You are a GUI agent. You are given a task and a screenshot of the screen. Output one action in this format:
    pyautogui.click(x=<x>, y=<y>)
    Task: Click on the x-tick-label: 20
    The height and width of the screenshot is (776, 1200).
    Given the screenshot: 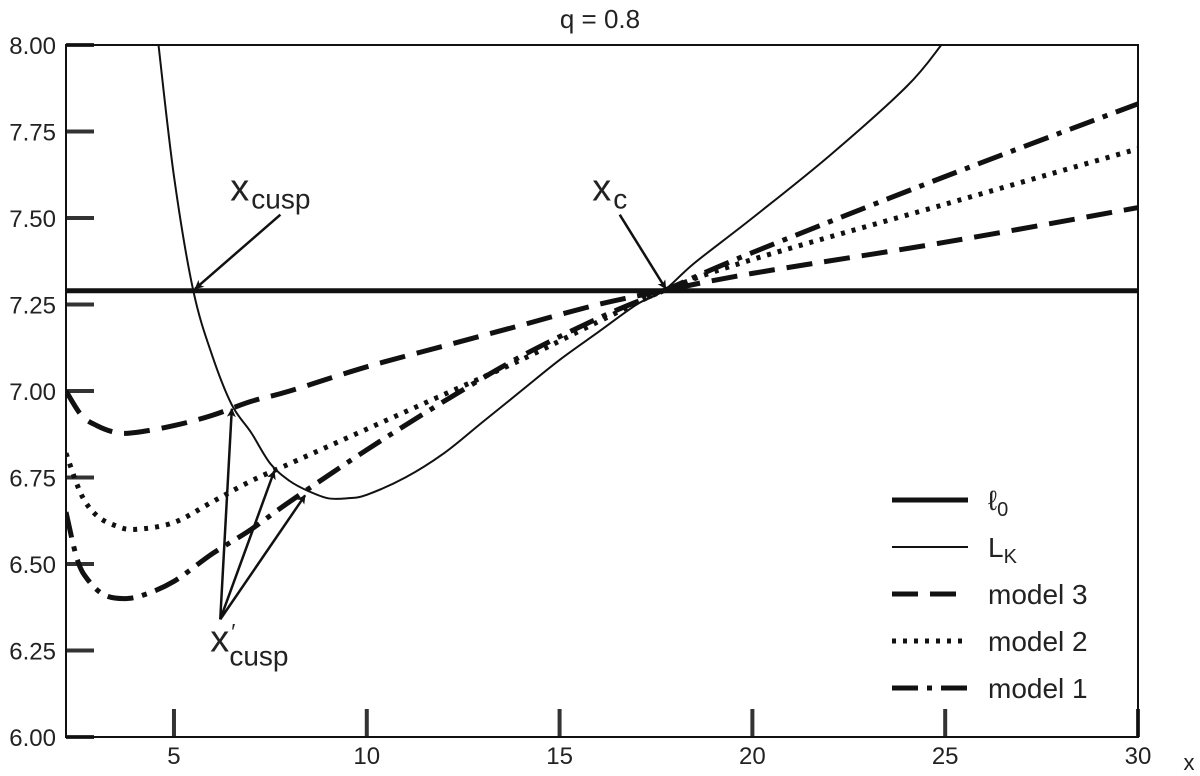 What is the action you would take?
    pyautogui.click(x=752, y=756)
    